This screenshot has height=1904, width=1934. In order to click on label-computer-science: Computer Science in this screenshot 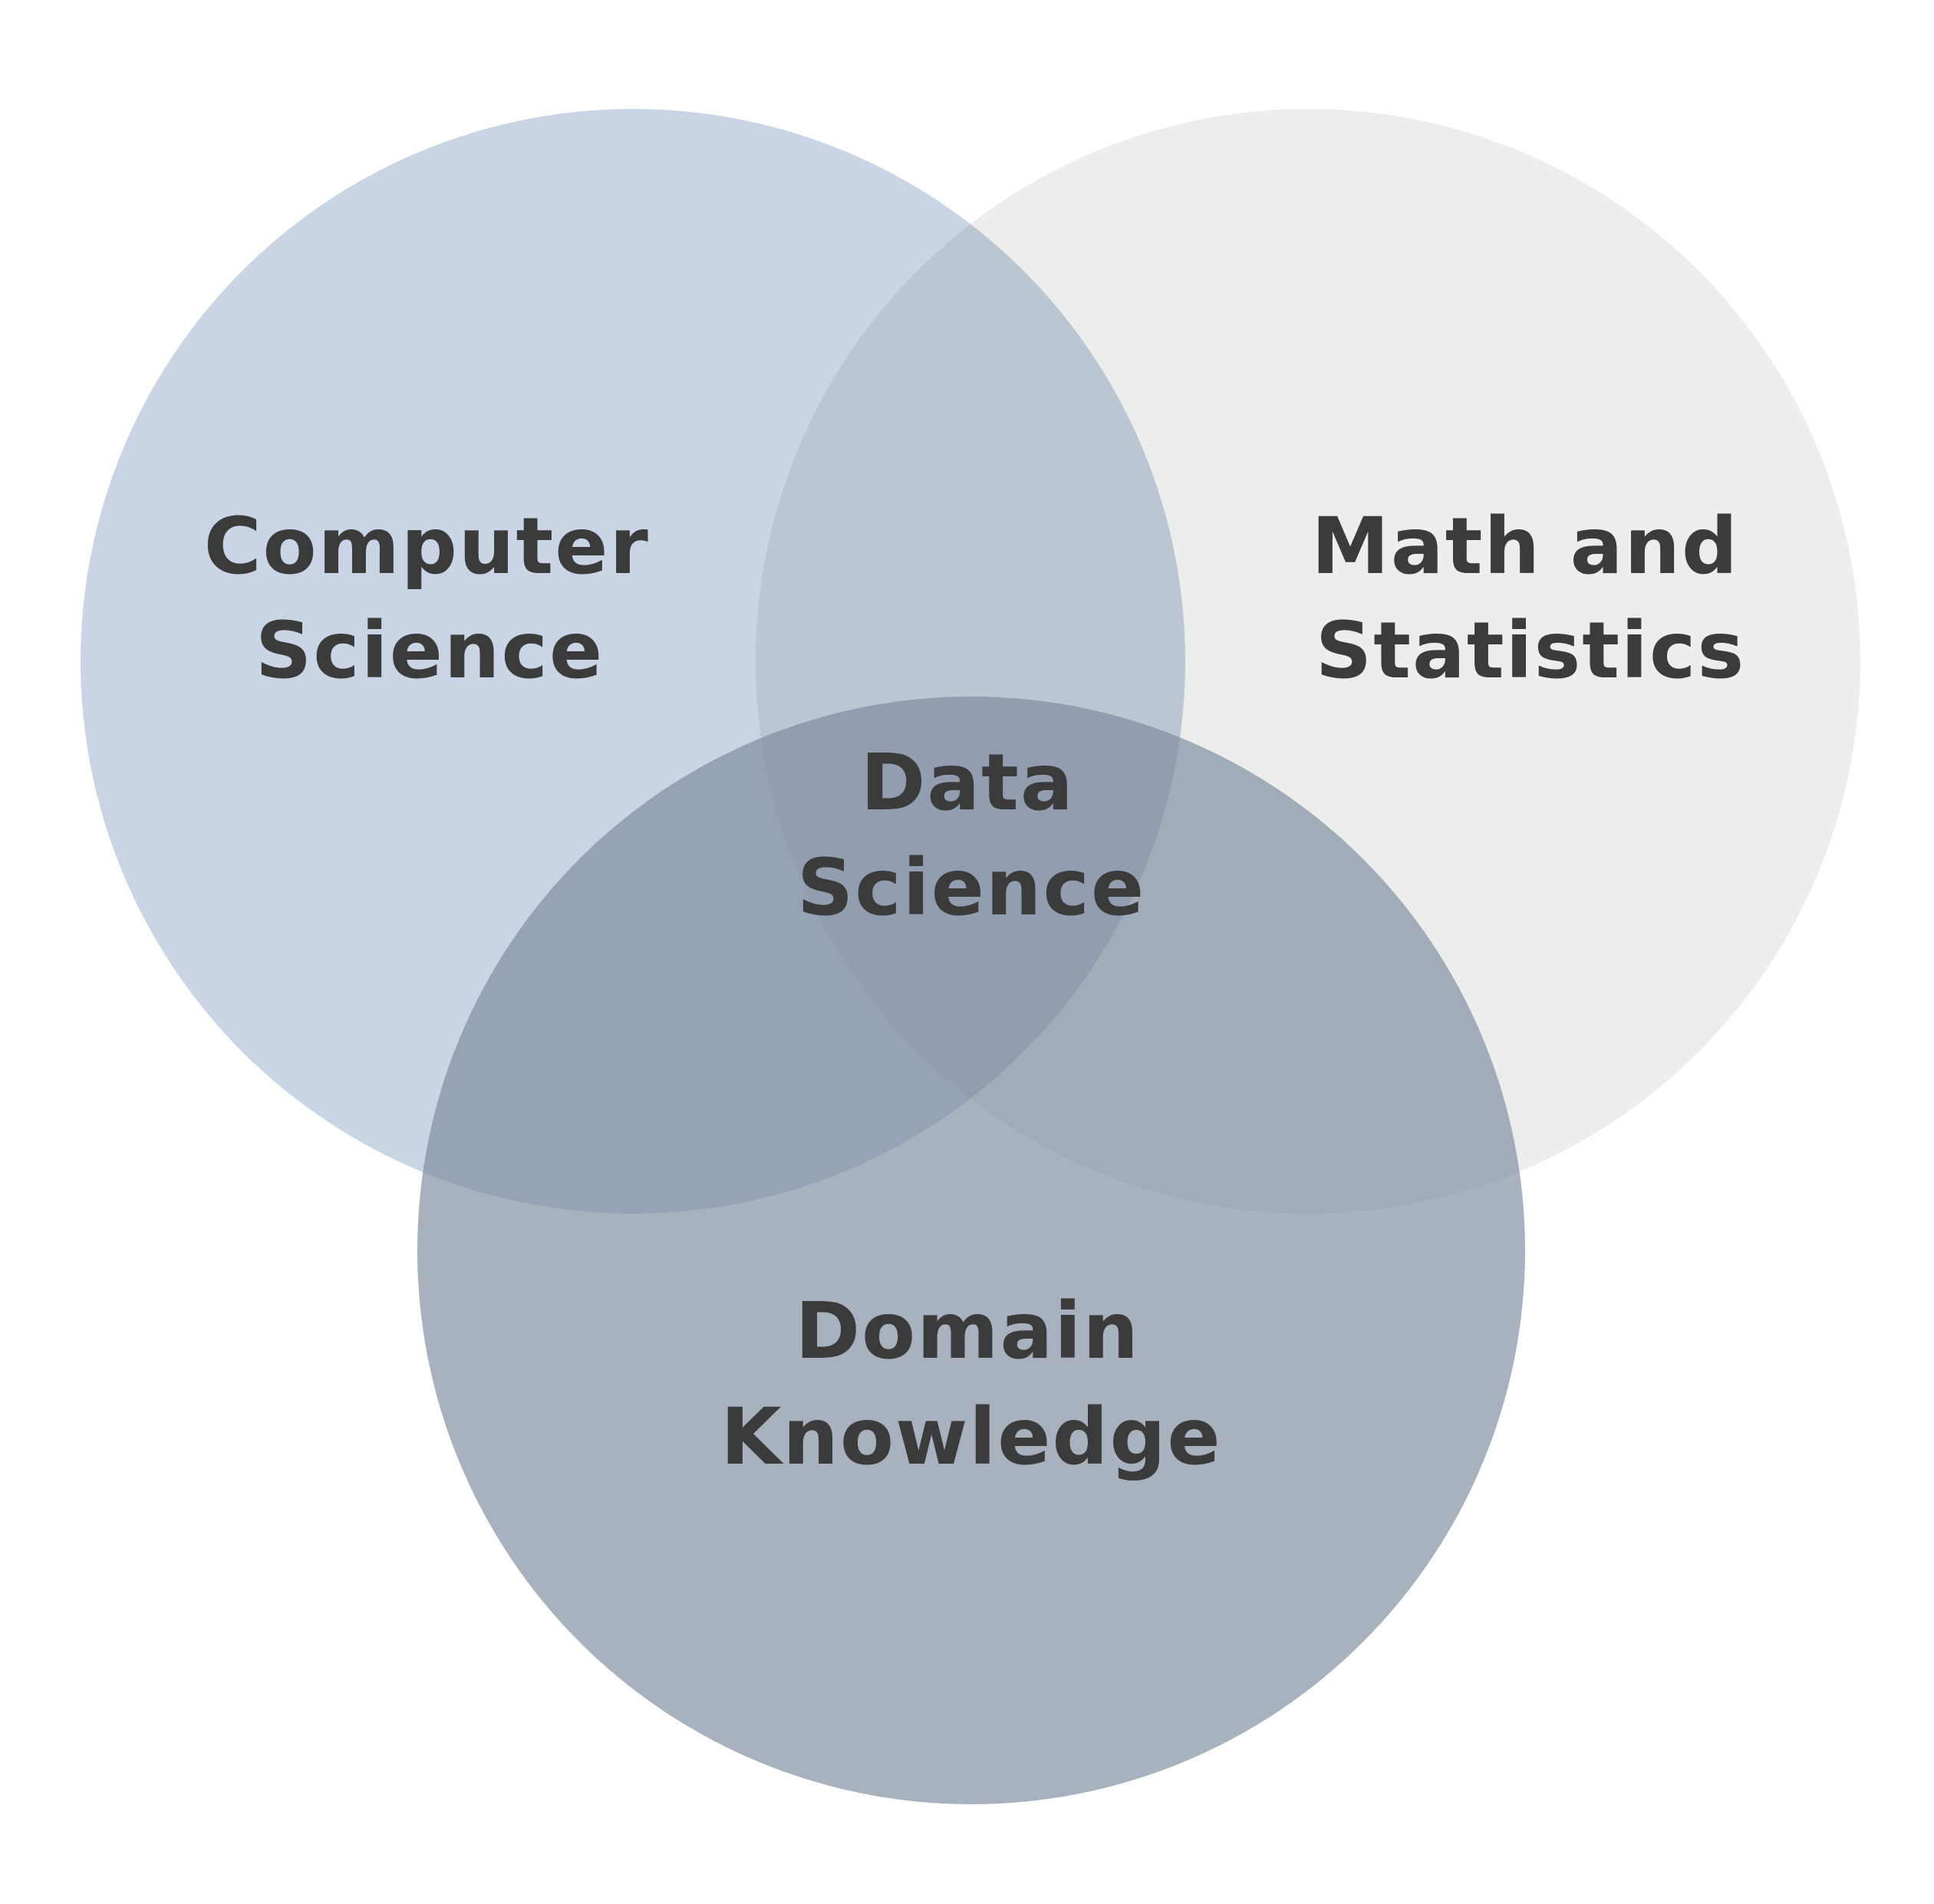, I will do `click(441, 599)`.